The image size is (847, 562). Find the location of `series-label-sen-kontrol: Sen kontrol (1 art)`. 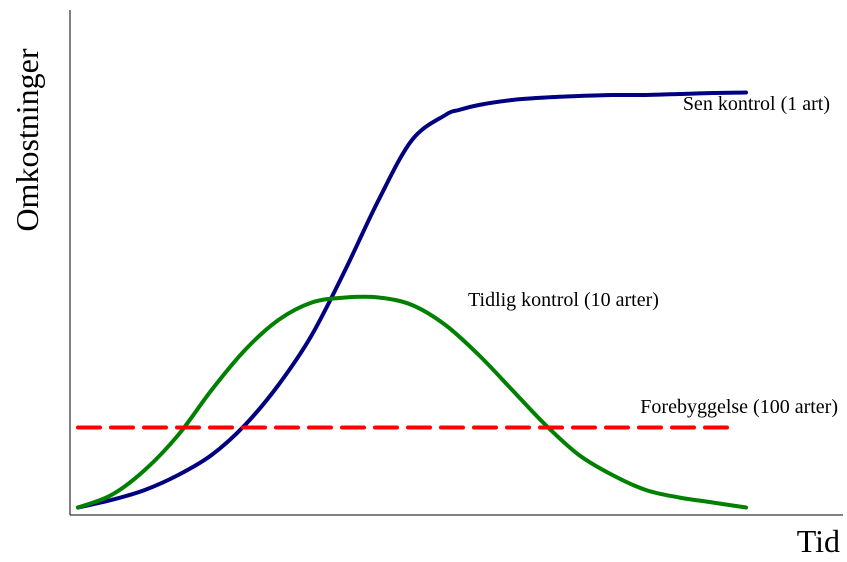

series-label-sen-kontrol: Sen kontrol (1 art) is located at coordinates (756, 104).